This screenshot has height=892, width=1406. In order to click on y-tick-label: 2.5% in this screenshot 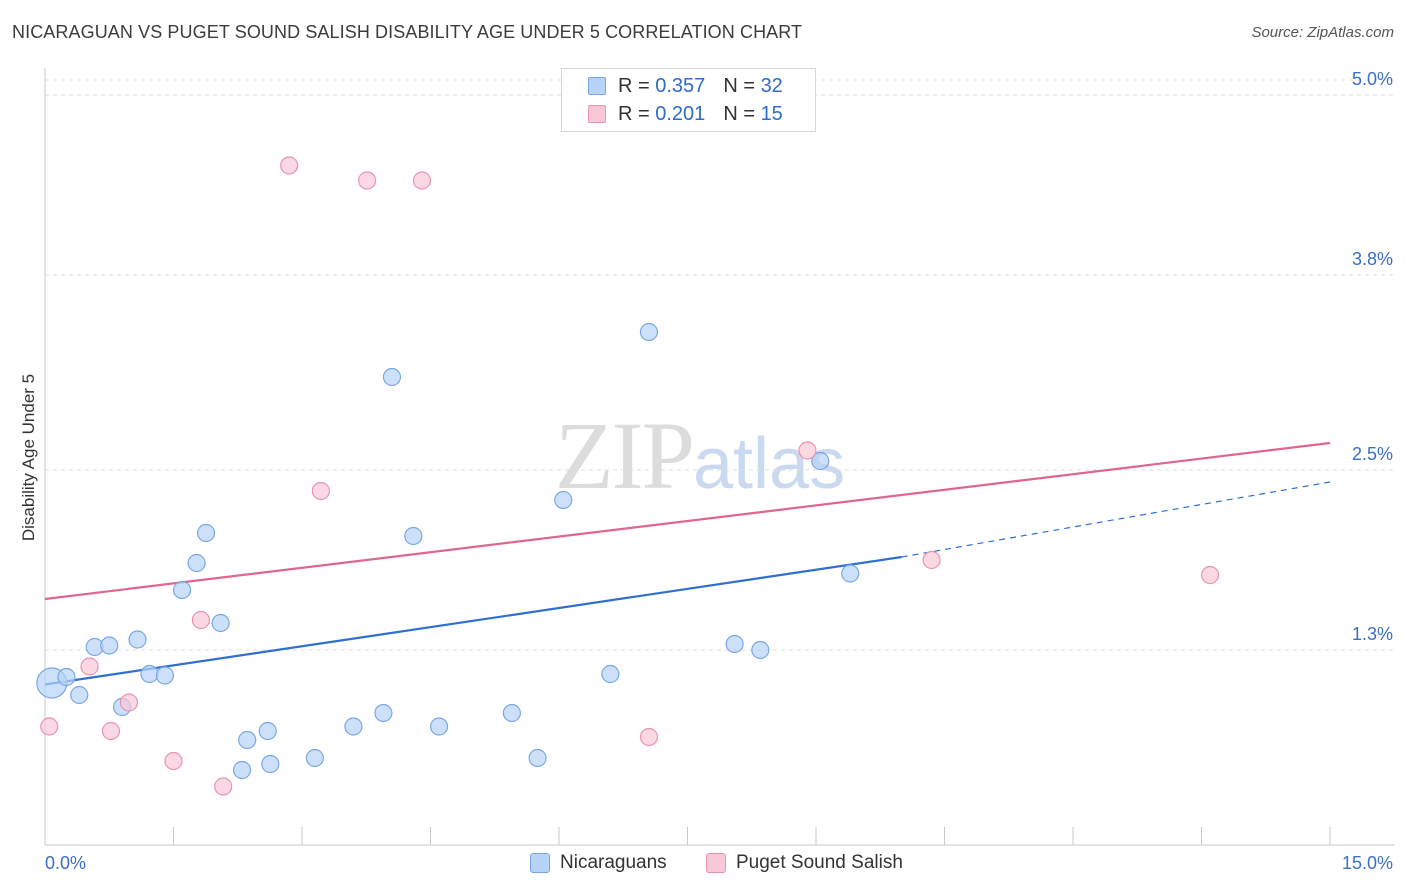, I will do `click(1372, 454)`.